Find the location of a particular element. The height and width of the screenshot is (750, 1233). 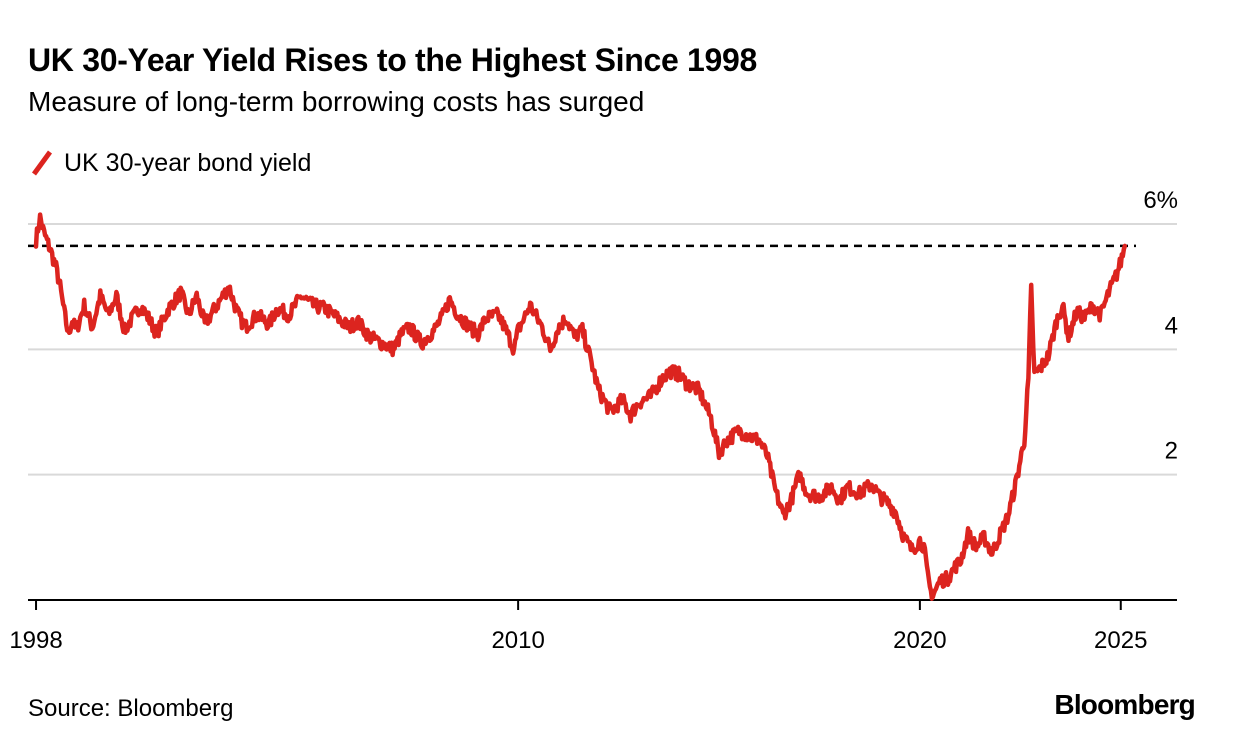

legend: UK 30-year bond yield is located at coordinates (170, 163).